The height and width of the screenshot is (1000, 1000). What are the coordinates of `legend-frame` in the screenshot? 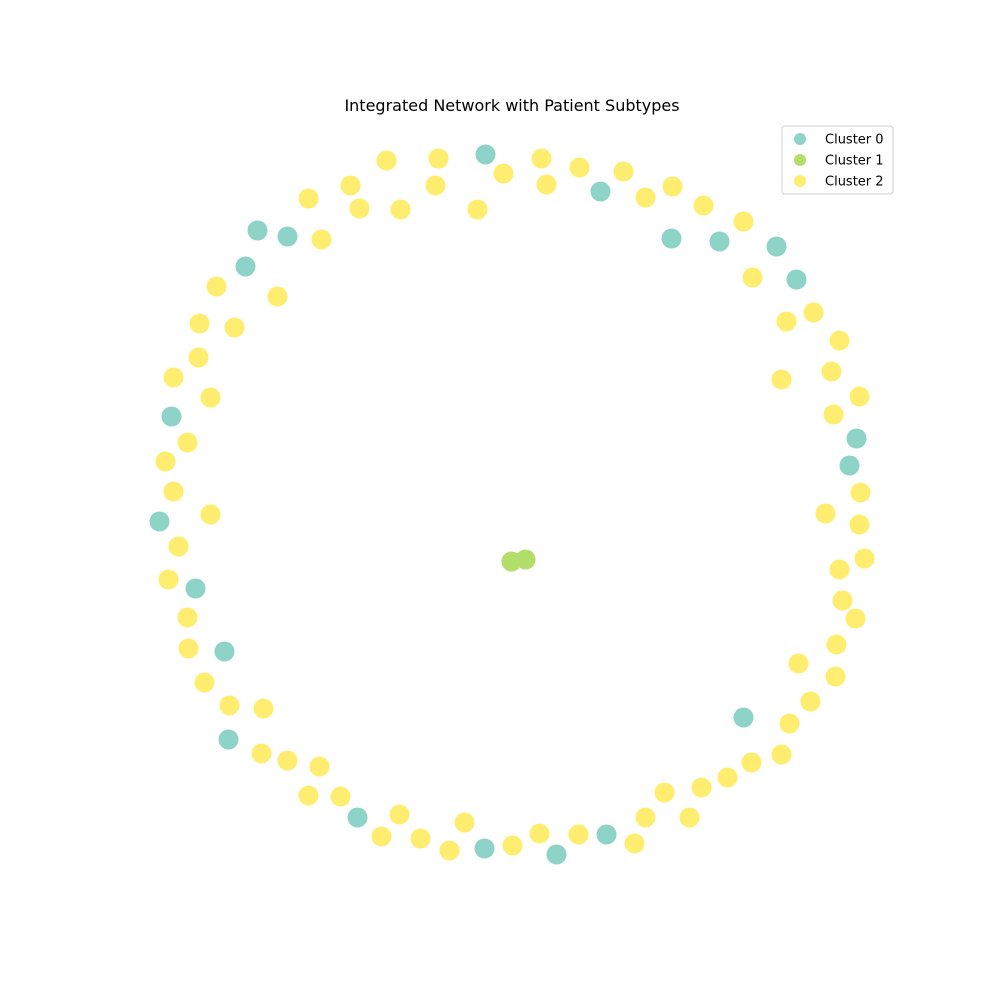 It's located at (837, 160).